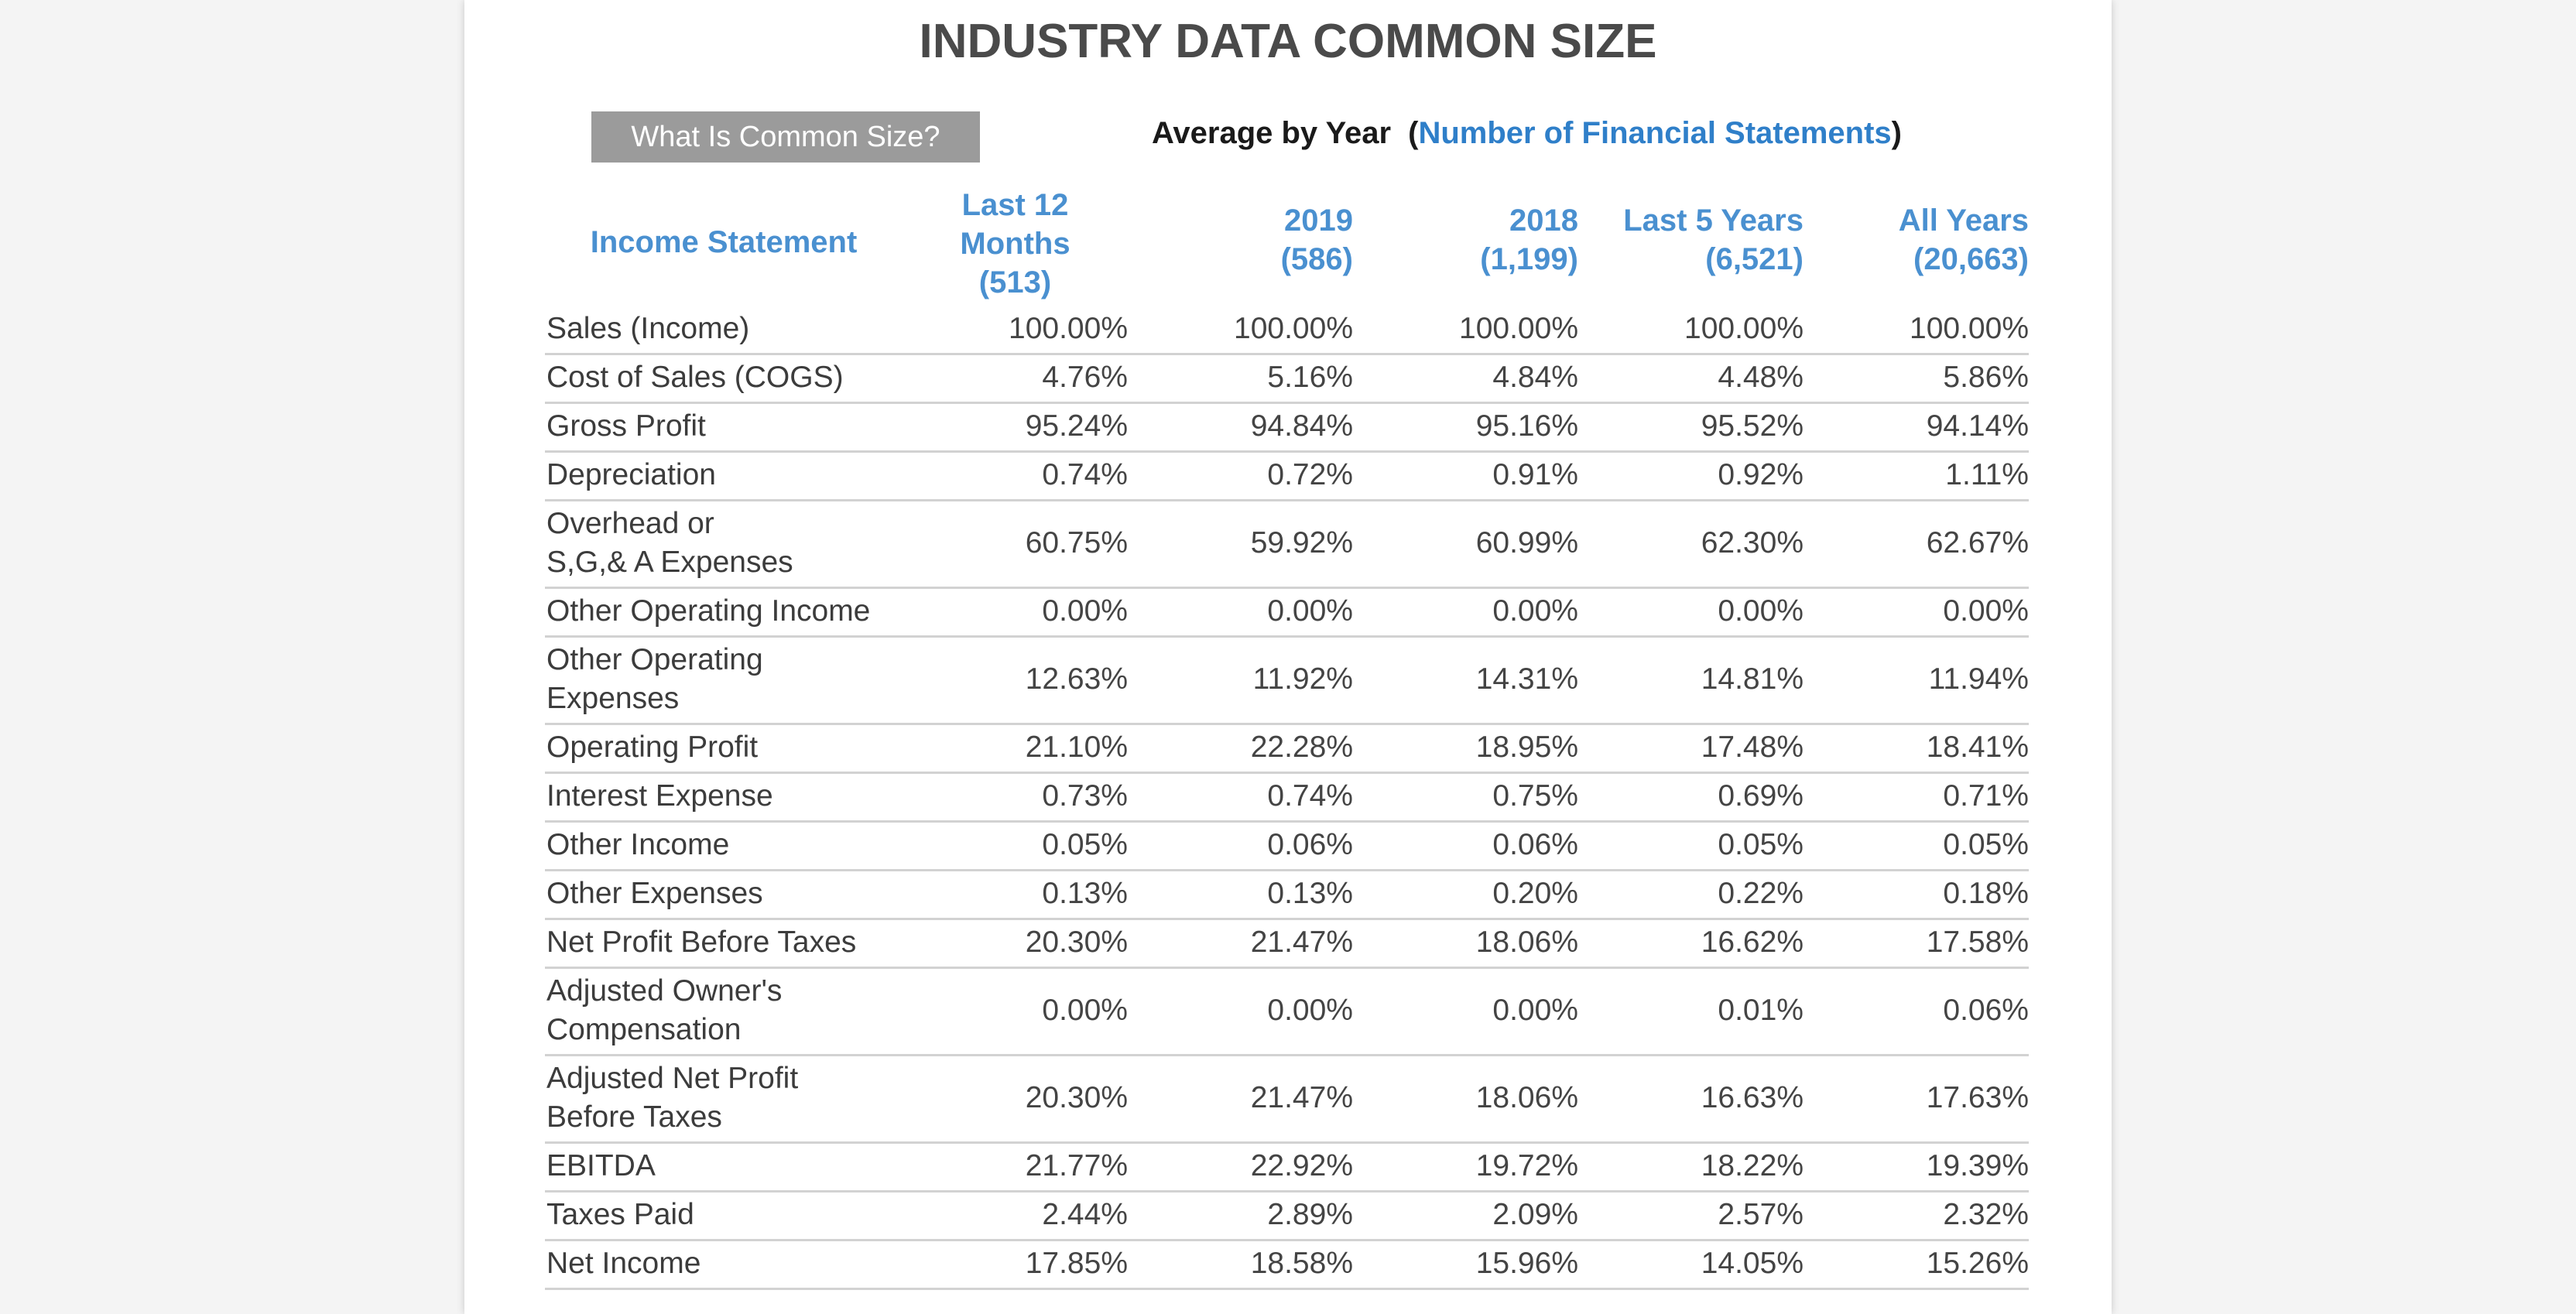 The width and height of the screenshot is (2576, 1314). Describe the element at coordinates (1691, 1011) in the screenshot. I see `table-cell: 0.01%` at that location.